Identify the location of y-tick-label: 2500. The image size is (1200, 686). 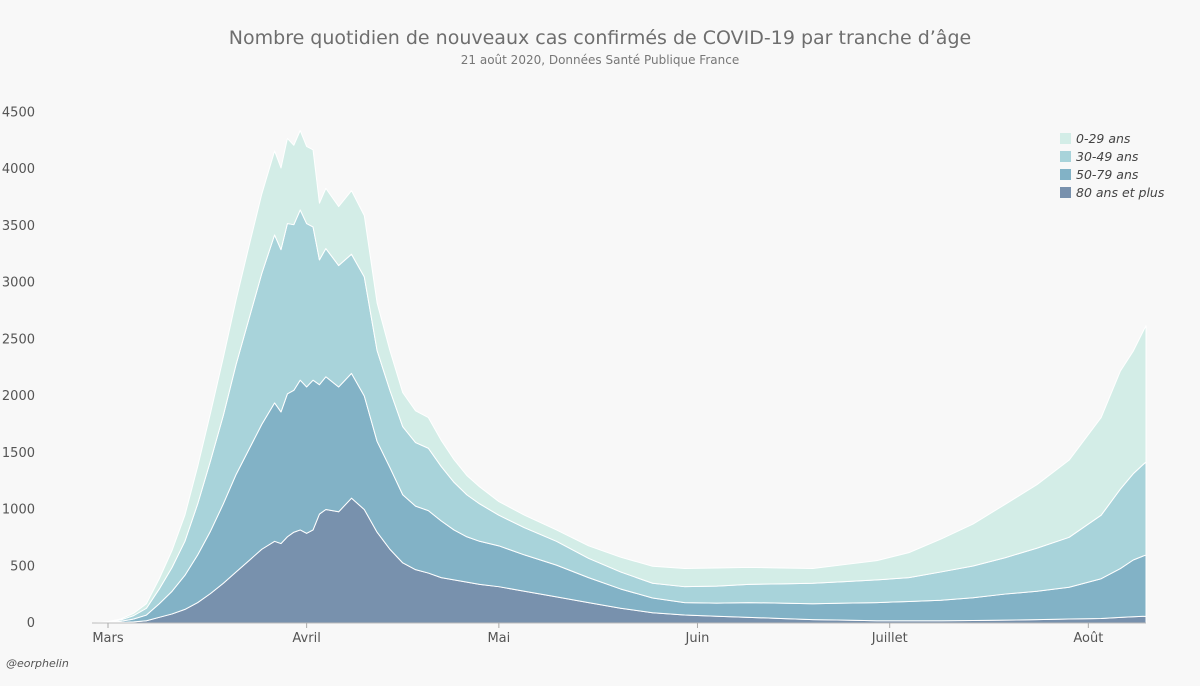
(18, 339).